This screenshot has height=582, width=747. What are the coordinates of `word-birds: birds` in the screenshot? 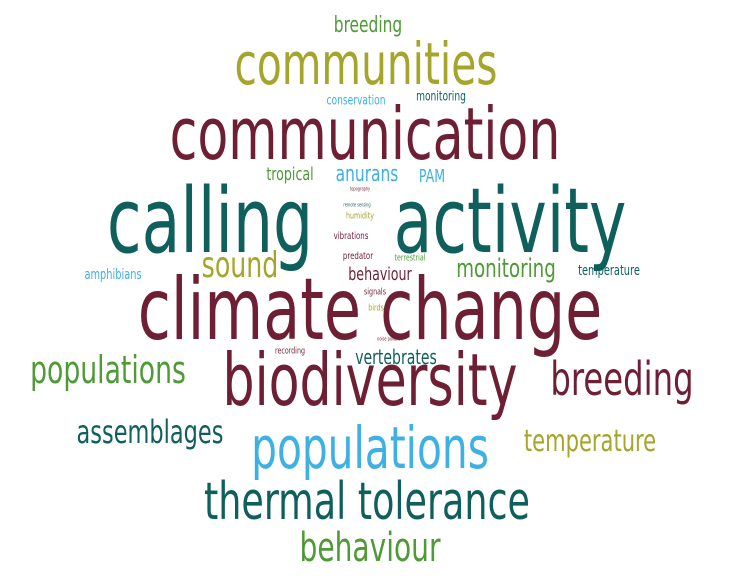 It's located at (376, 308).